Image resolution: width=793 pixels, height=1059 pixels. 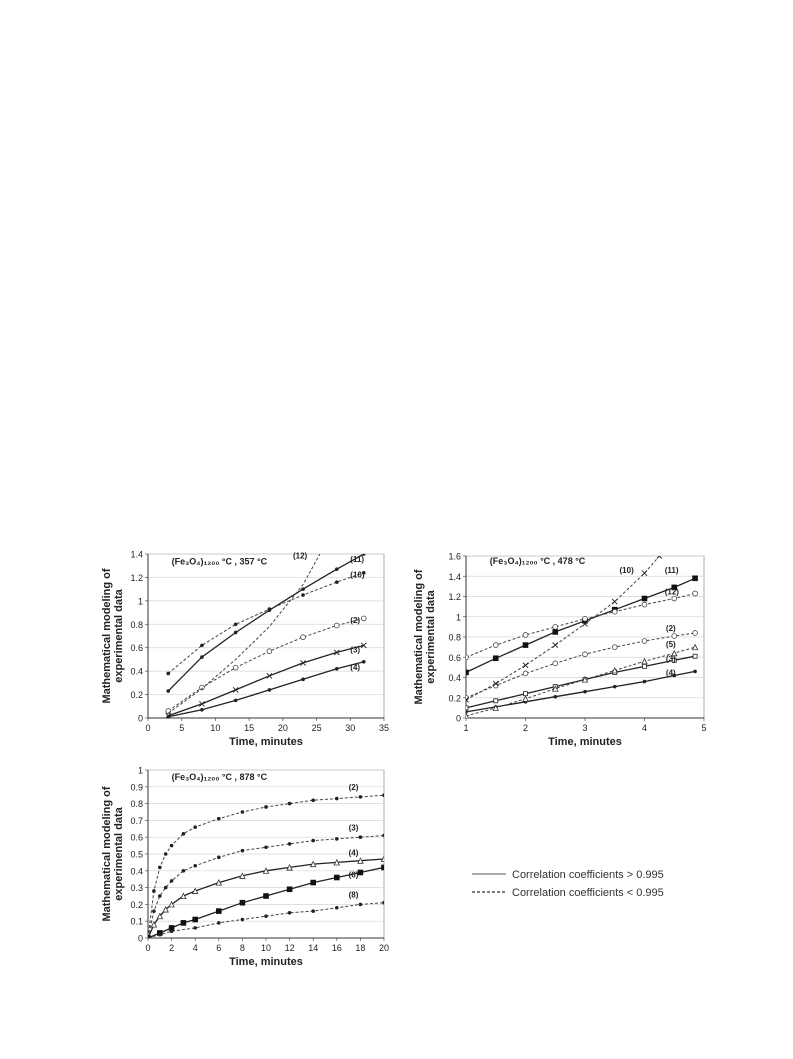 What do you see at coordinates (354, 895) in the screenshot?
I see `series-label: (8)` at bounding box center [354, 895].